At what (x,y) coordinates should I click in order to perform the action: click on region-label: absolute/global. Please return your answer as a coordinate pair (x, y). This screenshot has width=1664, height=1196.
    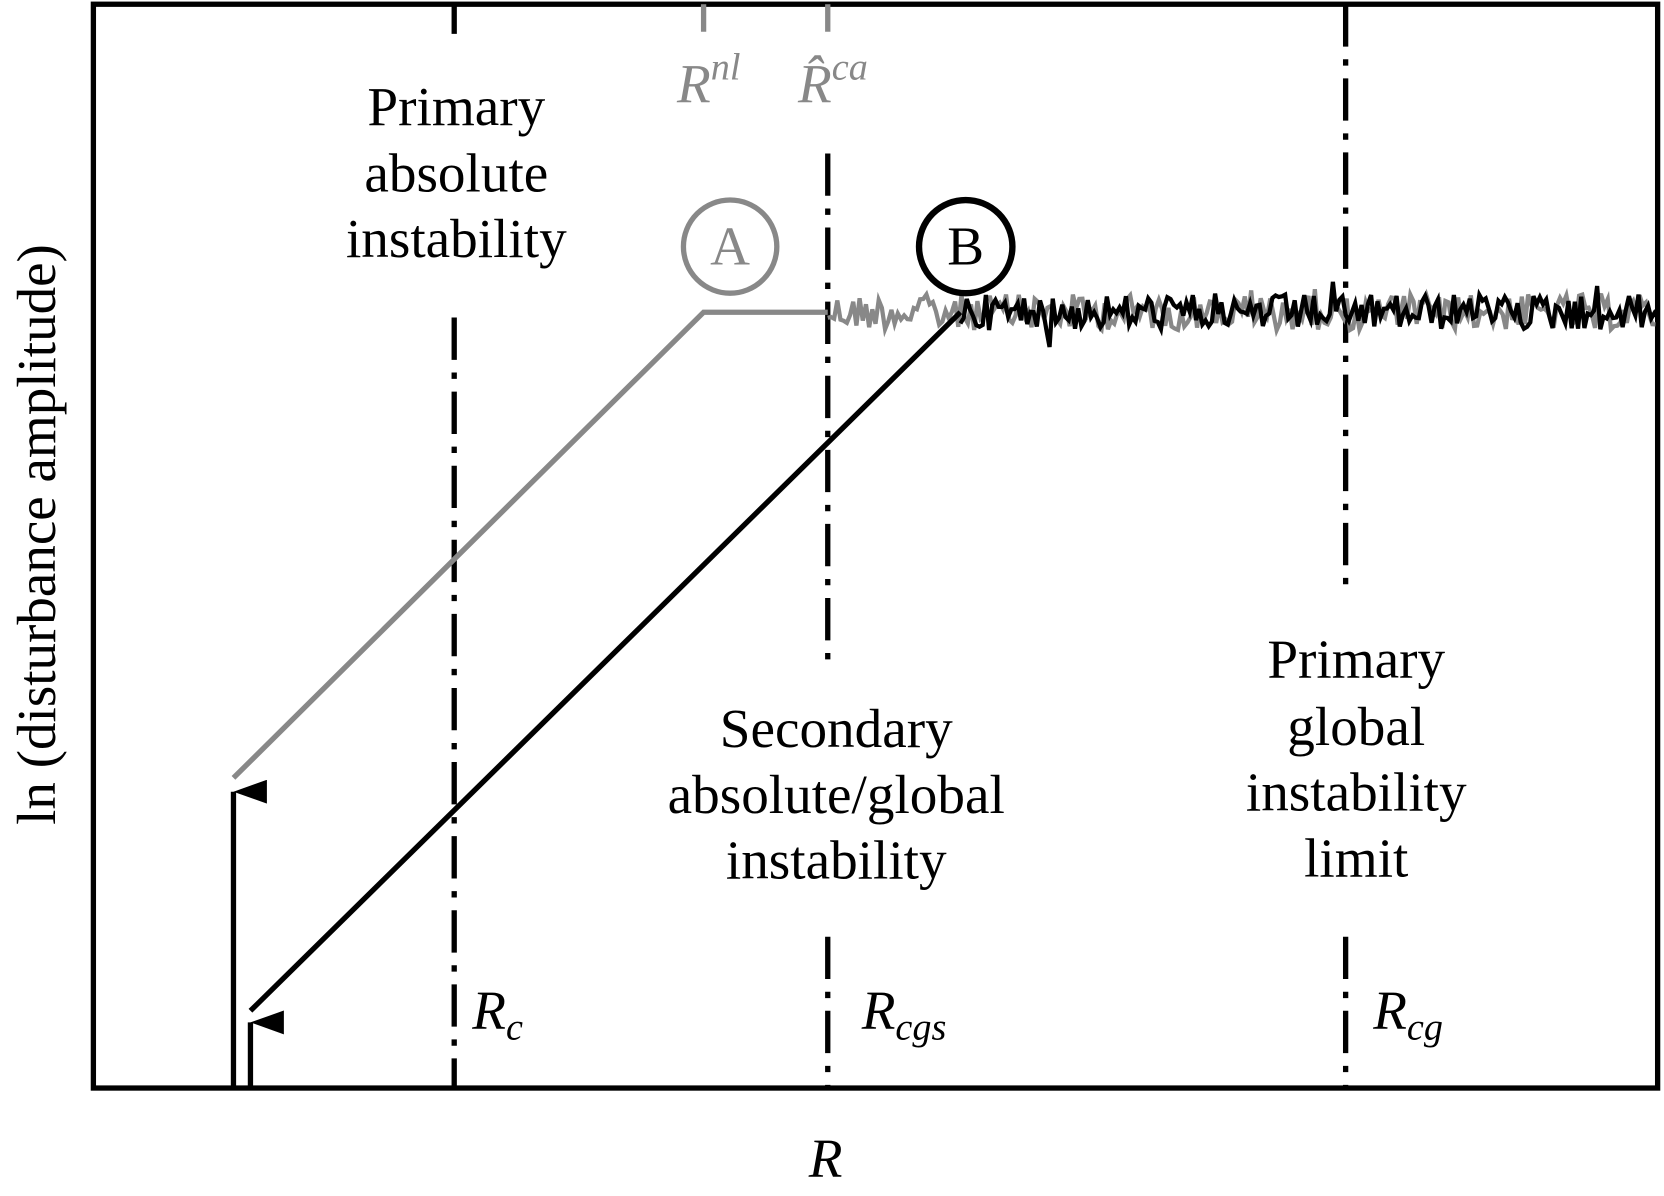
    Looking at the image, I should click on (836, 794).